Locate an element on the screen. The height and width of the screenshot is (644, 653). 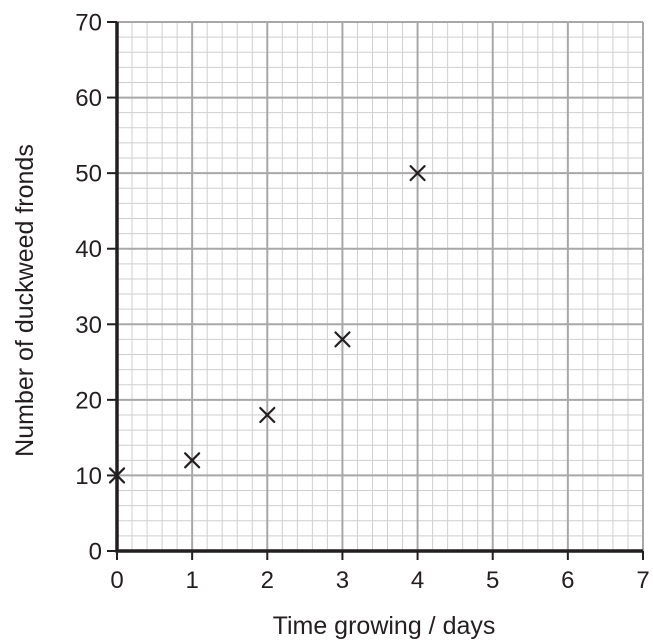
y-tick-label: 60 is located at coordinates (88, 98).